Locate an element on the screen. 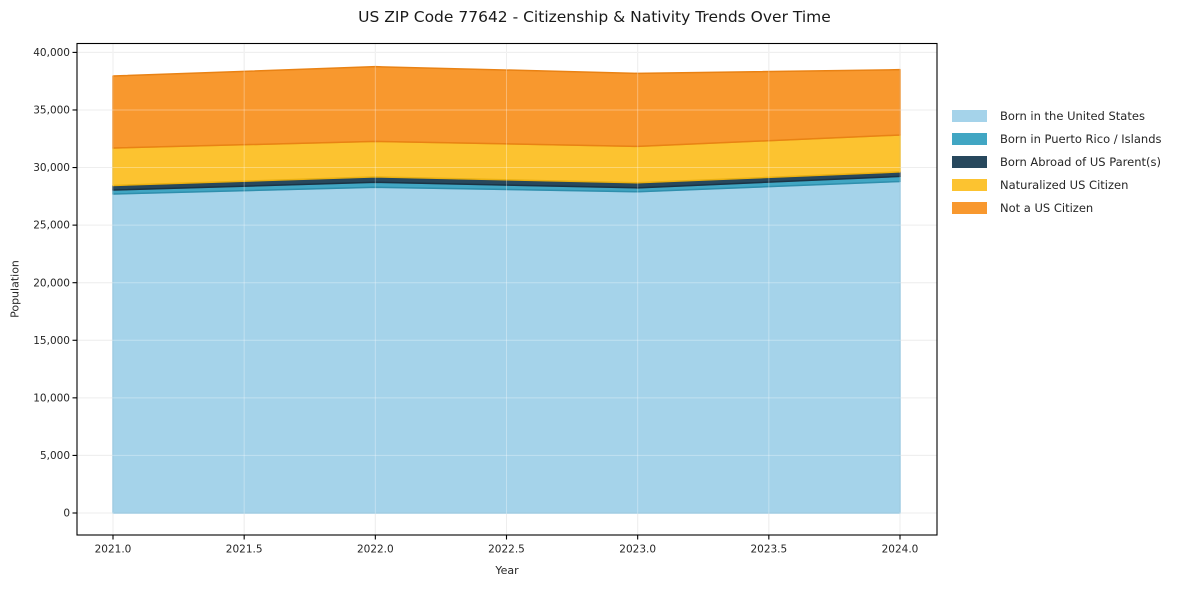  svg-text: 2022.5 is located at coordinates (506, 550).